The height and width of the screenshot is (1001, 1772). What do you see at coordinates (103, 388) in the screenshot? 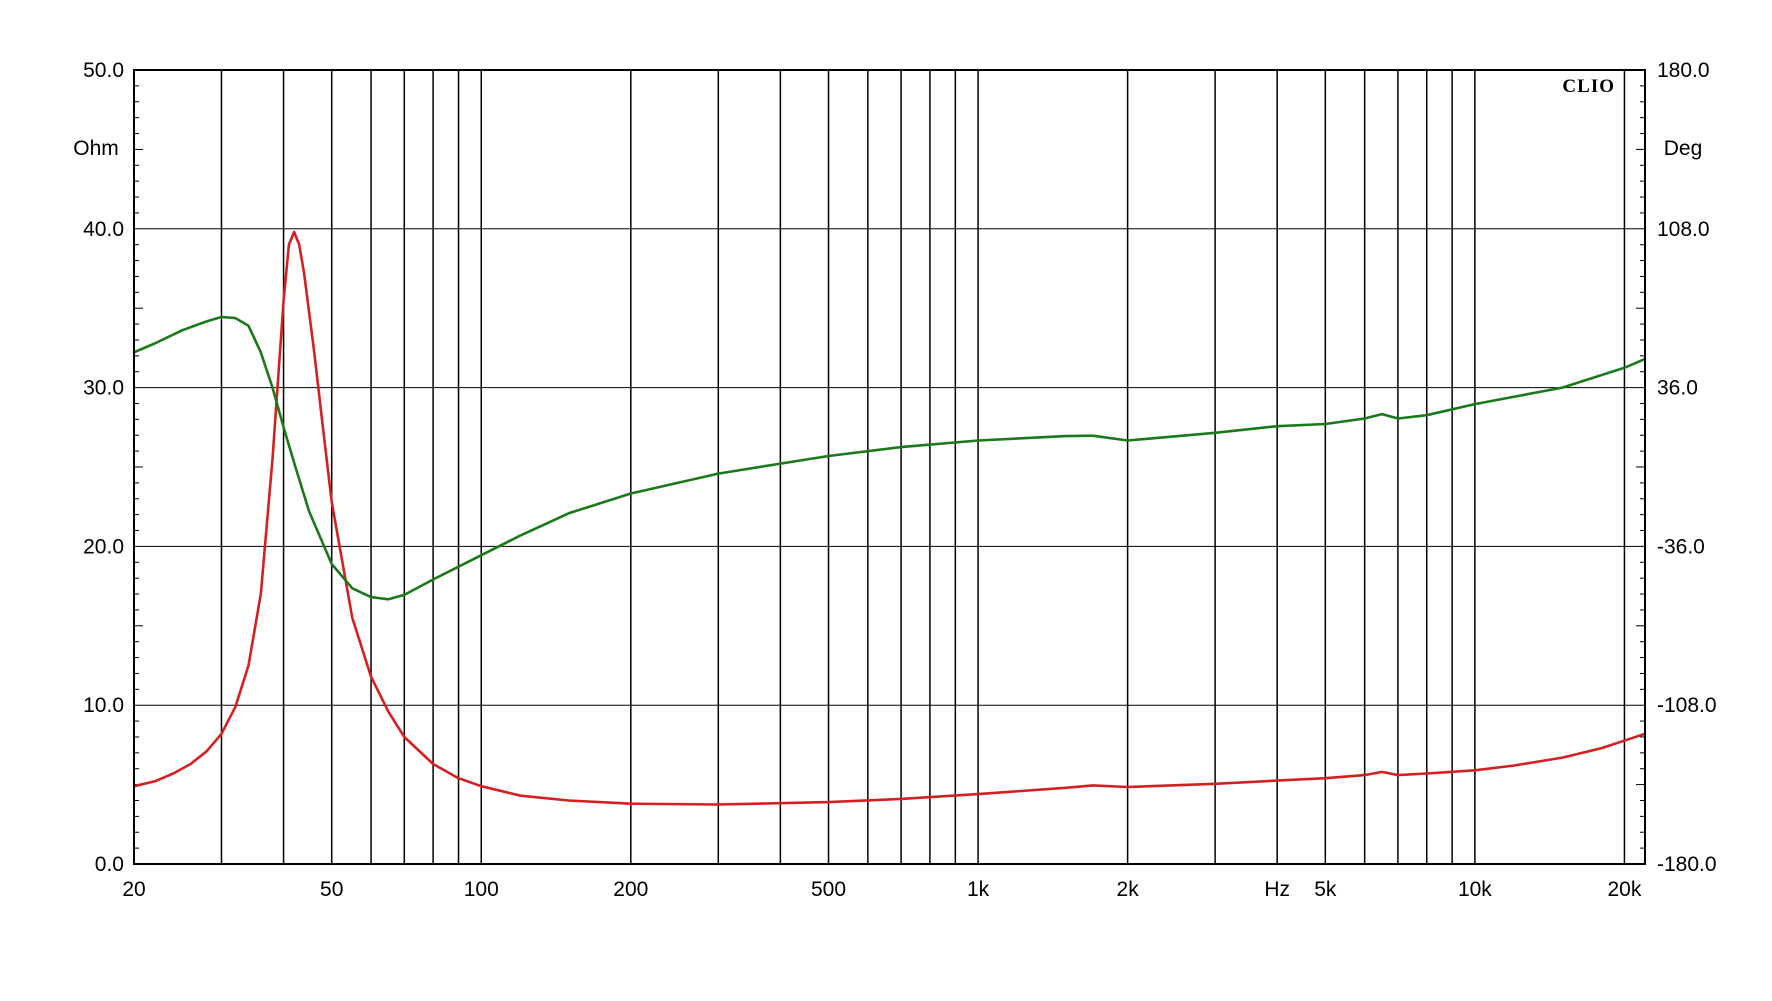
I see `y-left-tick-label: 30.0` at bounding box center [103, 388].